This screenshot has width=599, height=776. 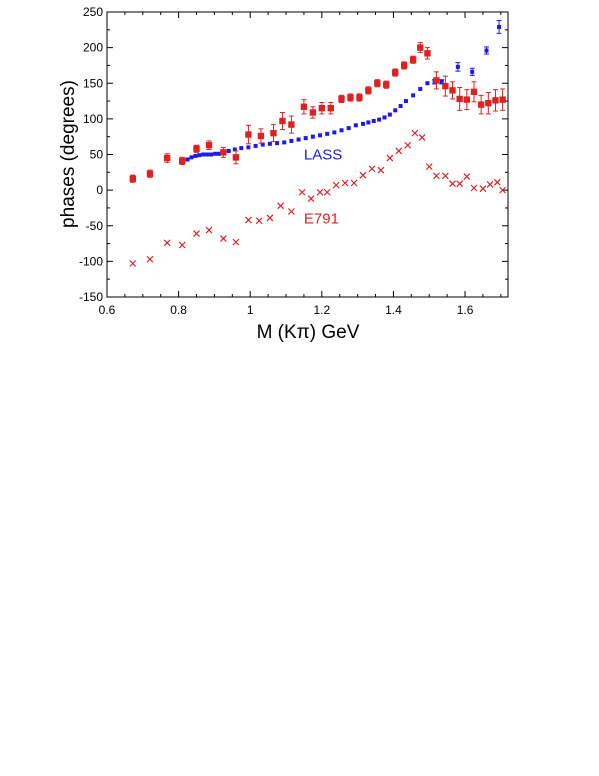 I want to click on y-tick-label: -100, so click(x=91, y=261).